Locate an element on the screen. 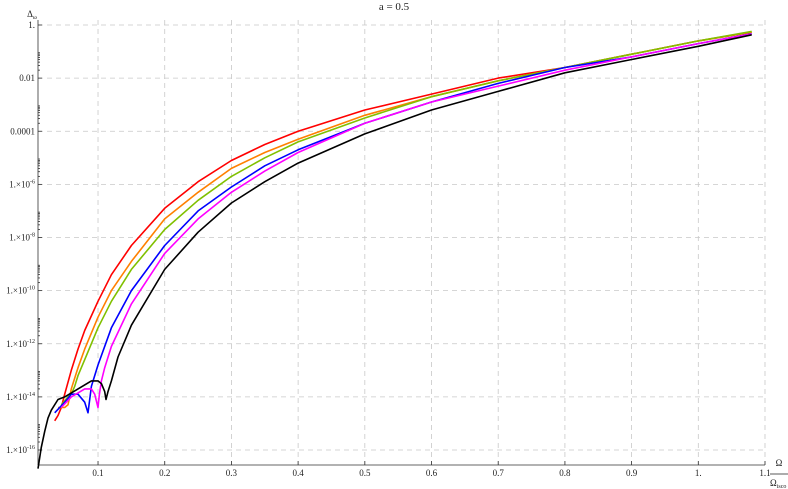  x-tick-label: 0.1 is located at coordinates (97, 473).